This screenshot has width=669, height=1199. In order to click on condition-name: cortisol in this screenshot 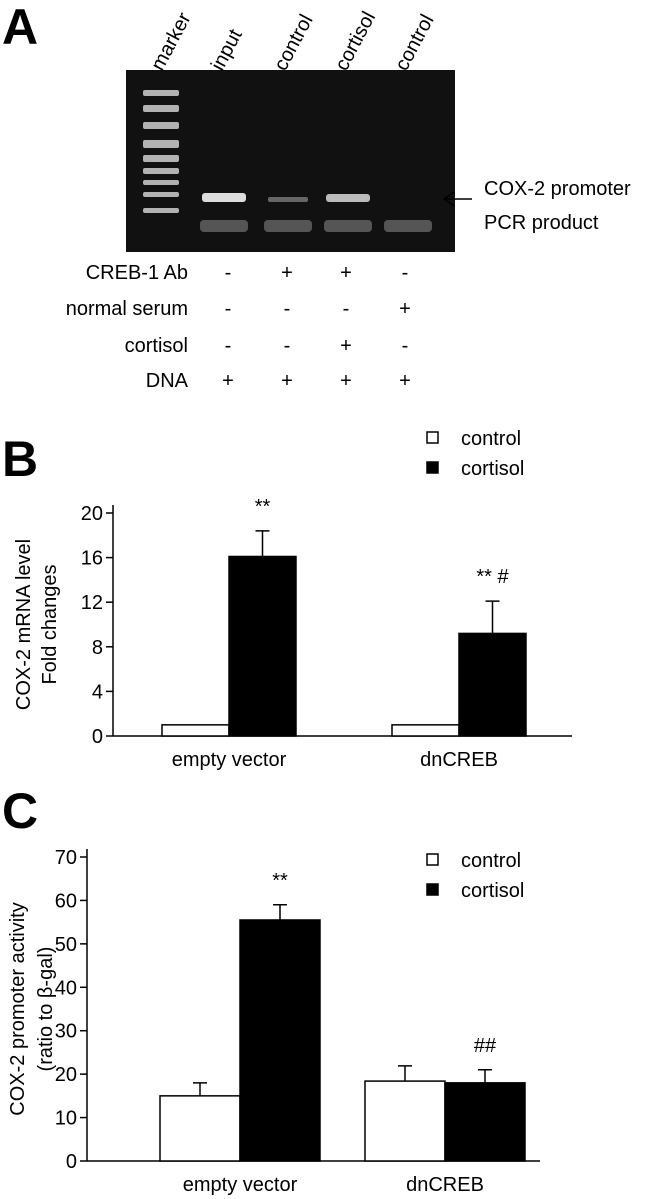, I will do `click(156, 346)`.